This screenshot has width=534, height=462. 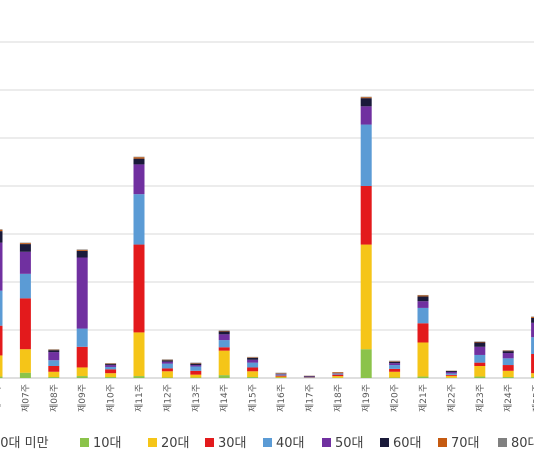 I want to click on x-tick-label: 제23주, so click(x=480, y=398).